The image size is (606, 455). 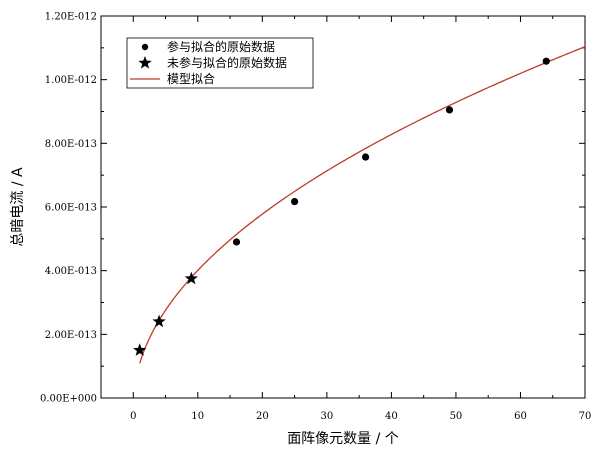 I want to click on x-tick-label: 60, so click(x=520, y=416).